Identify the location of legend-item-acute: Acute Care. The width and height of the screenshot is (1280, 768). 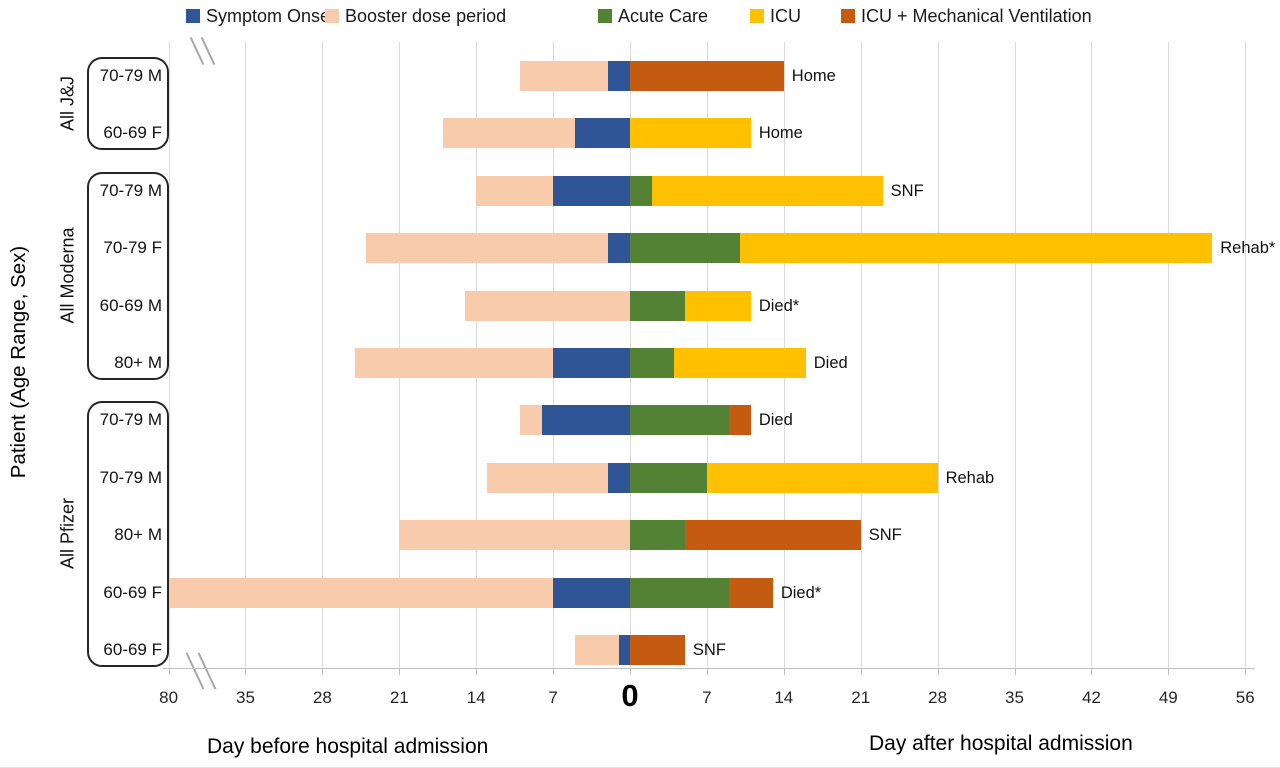
(653, 16).